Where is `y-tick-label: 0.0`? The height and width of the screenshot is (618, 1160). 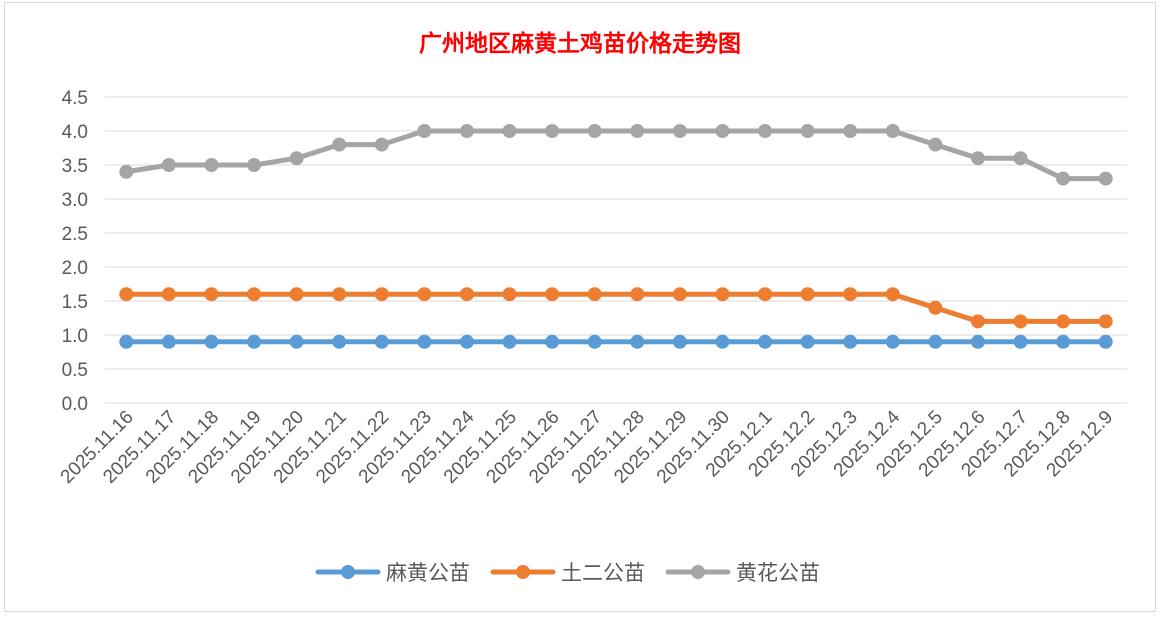 y-tick-label: 0.0 is located at coordinates (75, 404).